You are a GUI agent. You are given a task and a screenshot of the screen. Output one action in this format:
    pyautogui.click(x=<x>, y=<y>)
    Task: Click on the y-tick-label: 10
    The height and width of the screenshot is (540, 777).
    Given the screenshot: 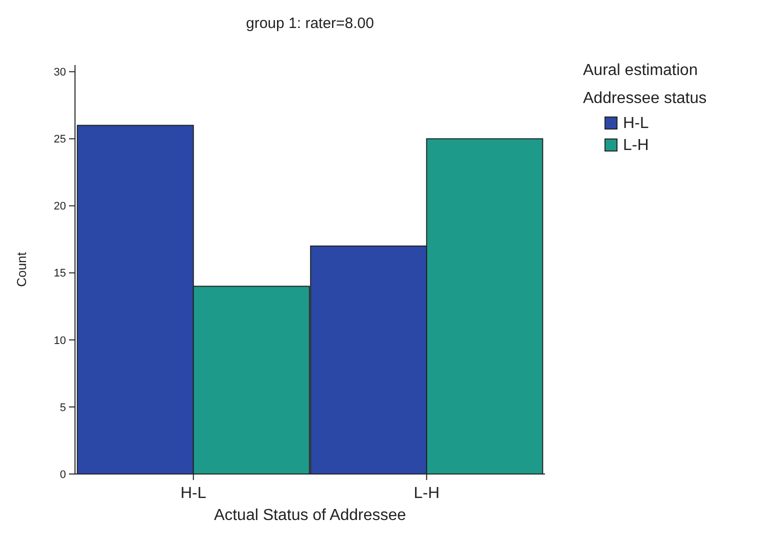 What is the action you would take?
    pyautogui.click(x=60, y=340)
    